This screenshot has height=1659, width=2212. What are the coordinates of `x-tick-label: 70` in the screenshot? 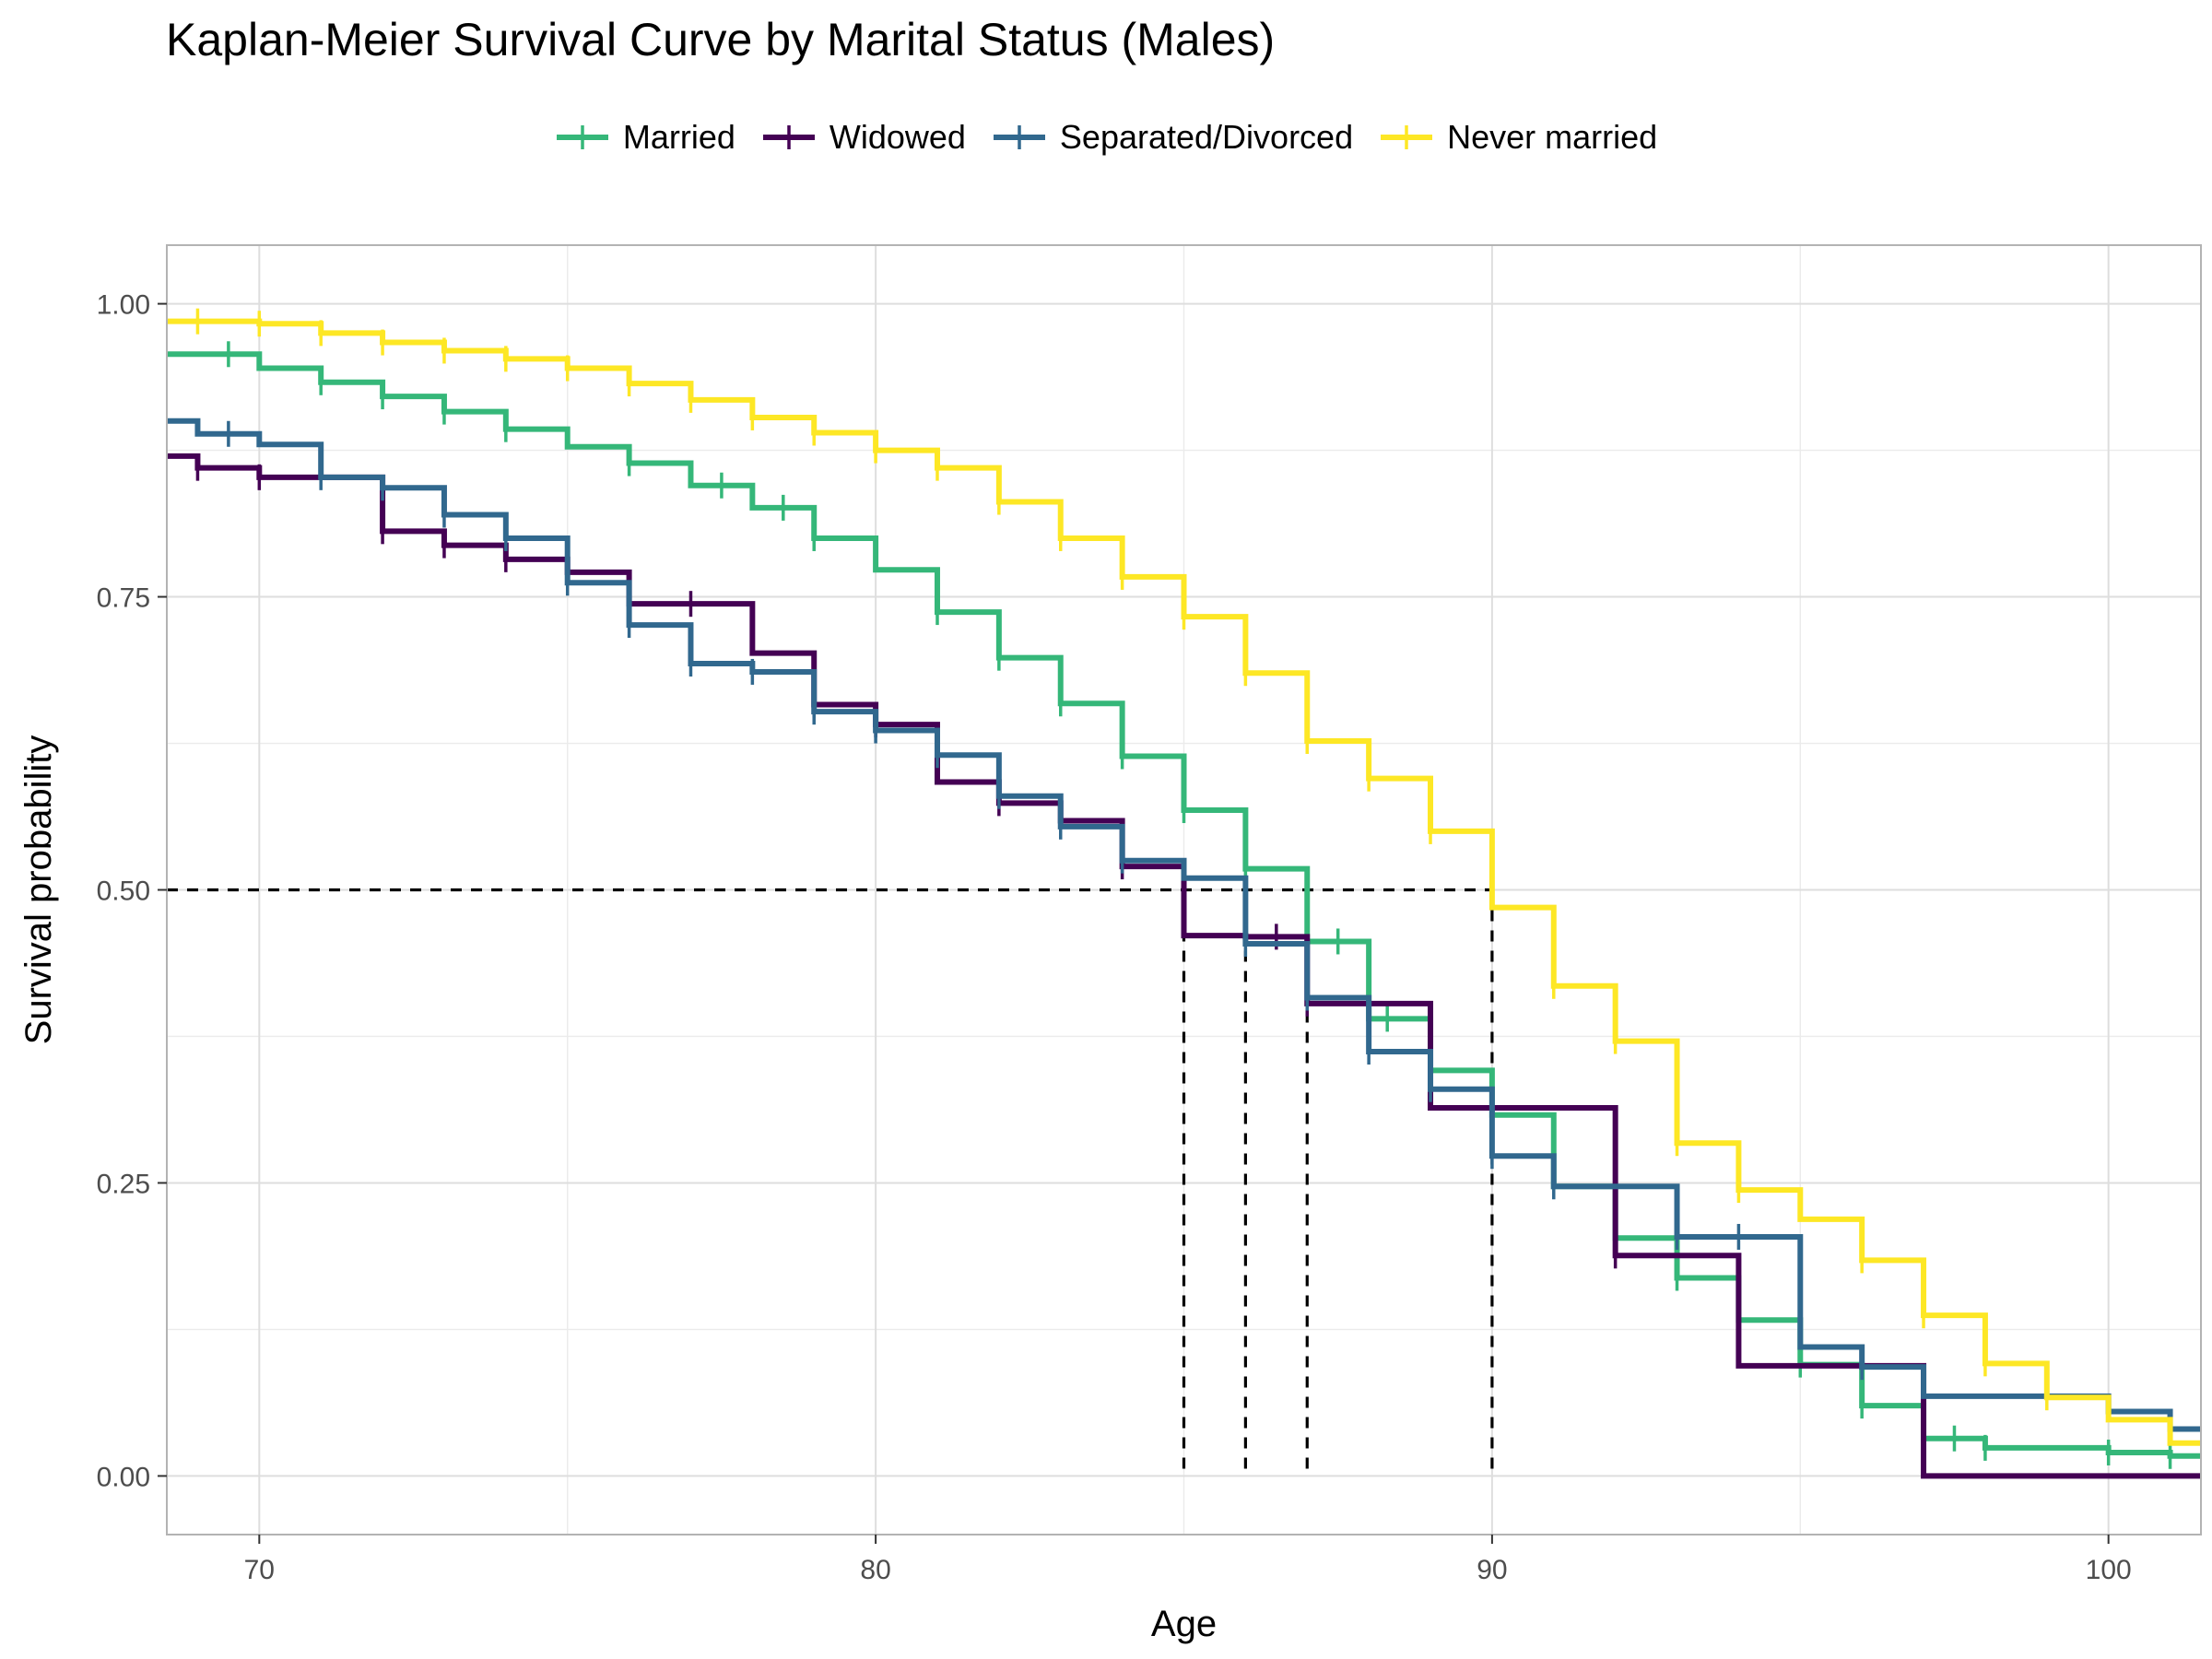 It's located at (259, 1570).